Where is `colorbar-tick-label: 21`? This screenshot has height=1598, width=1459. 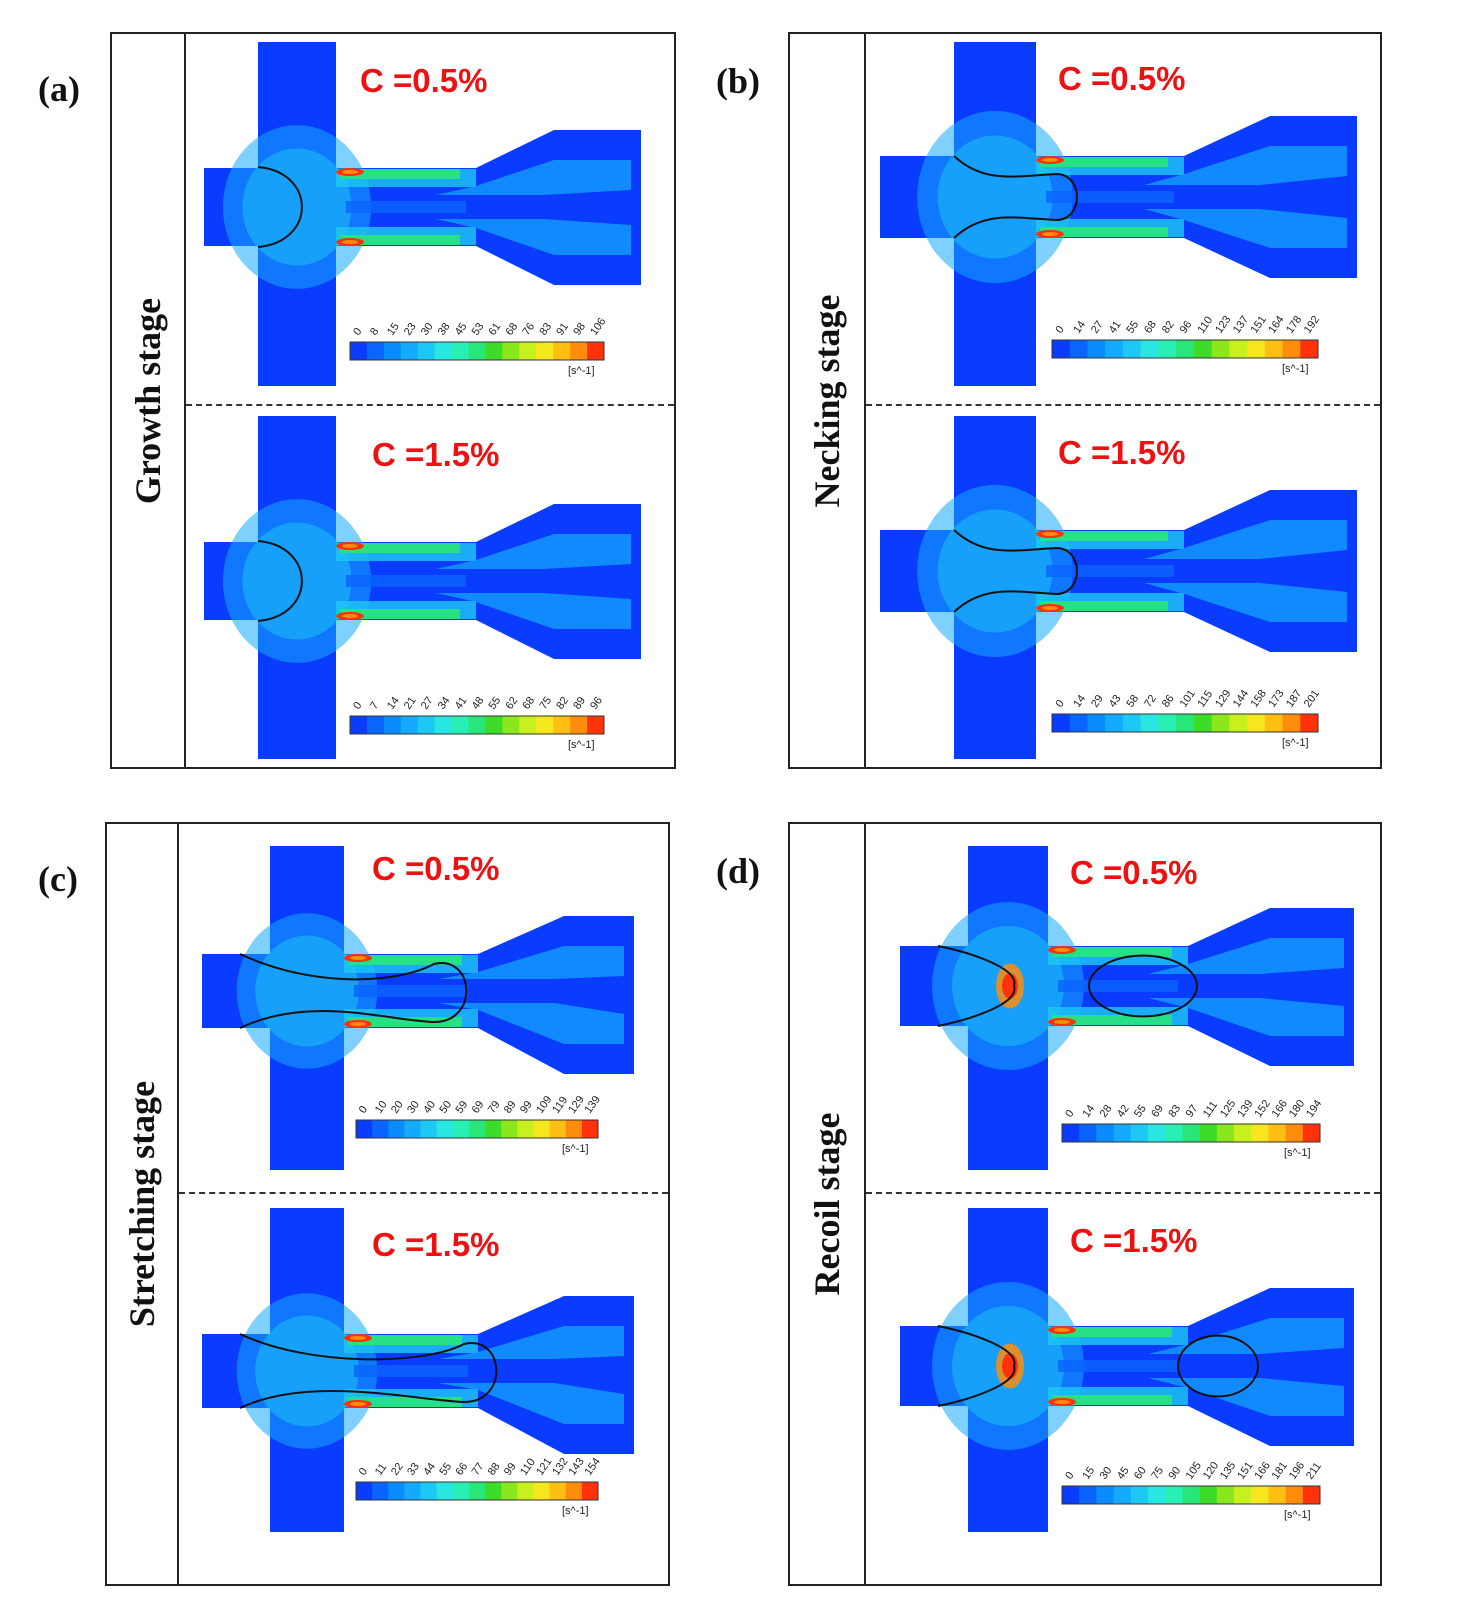 colorbar-tick-label: 21 is located at coordinates (410, 703).